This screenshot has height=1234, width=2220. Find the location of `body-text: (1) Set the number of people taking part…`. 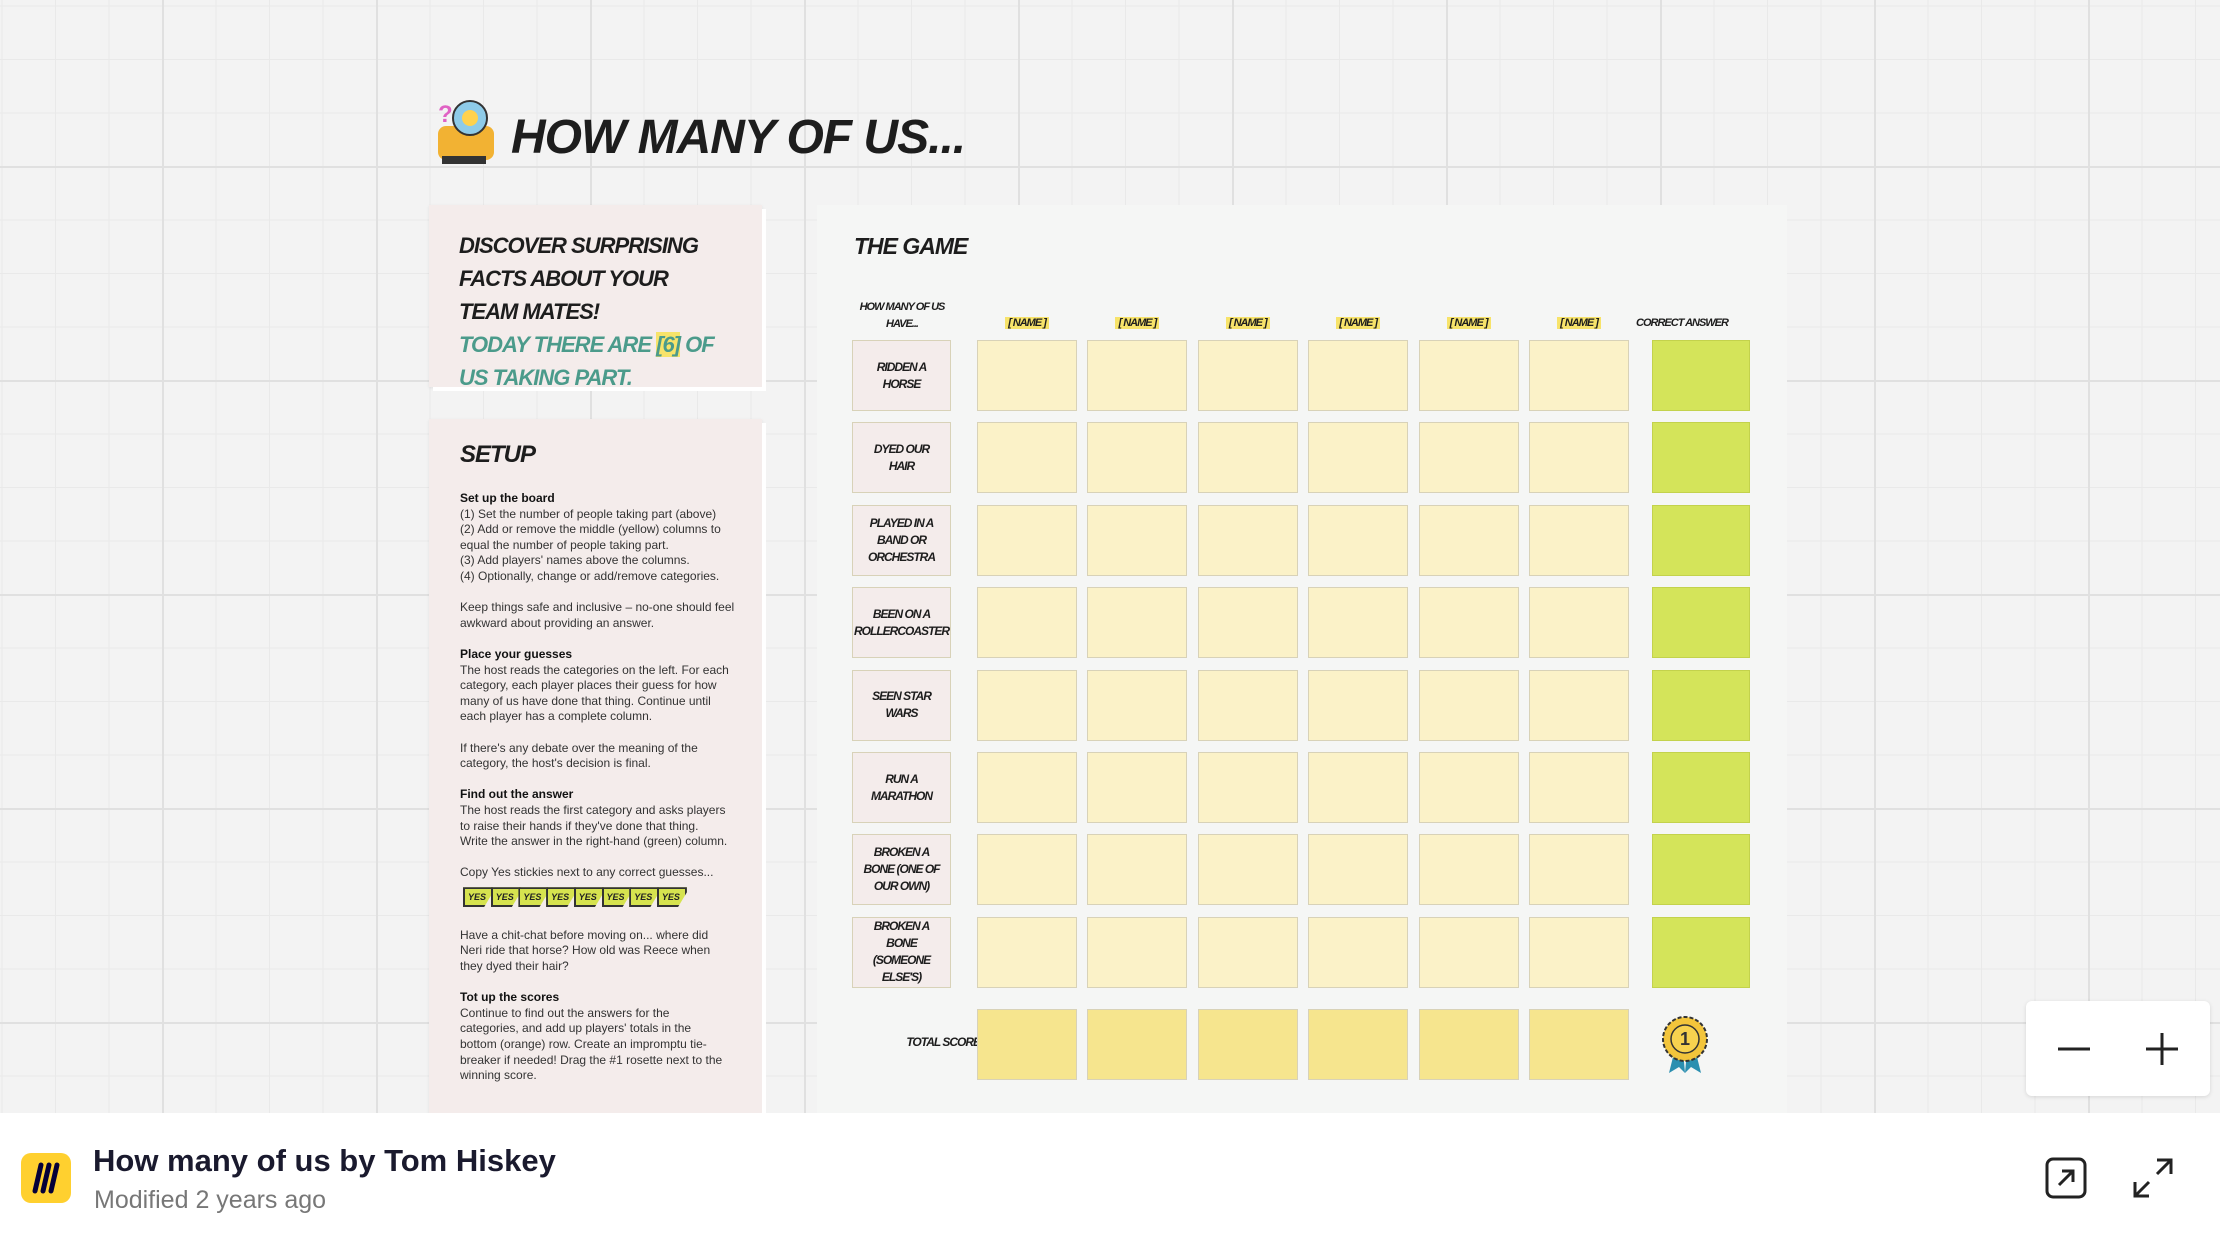

body-text: (1) Set the number of people taking part… is located at coordinates (588, 513).